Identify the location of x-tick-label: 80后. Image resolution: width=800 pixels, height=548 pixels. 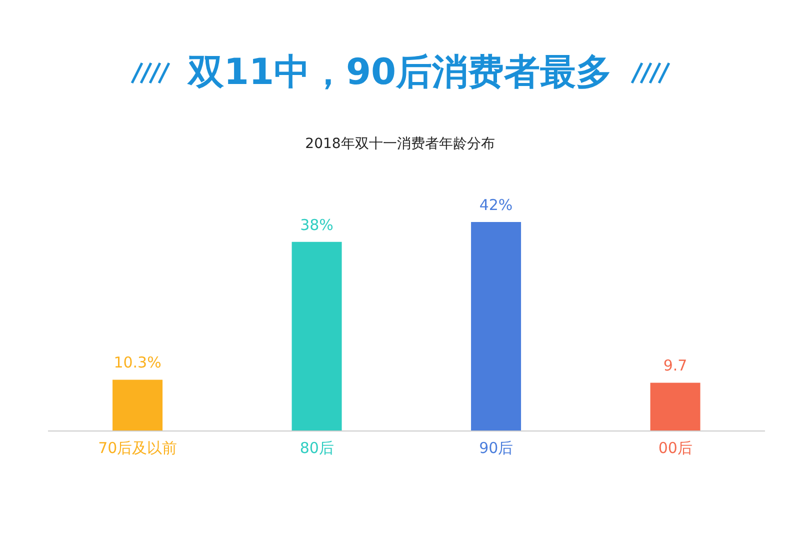
(317, 448).